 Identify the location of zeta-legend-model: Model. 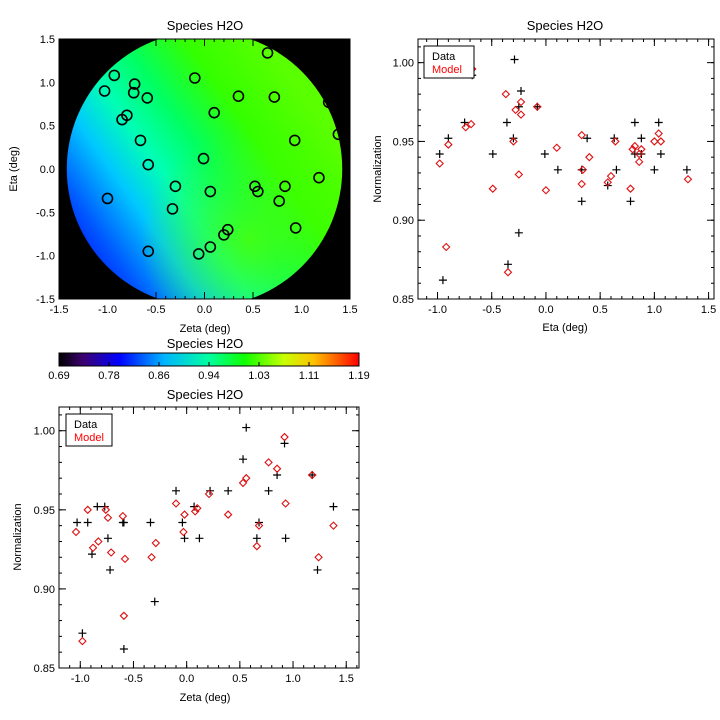
(89, 438).